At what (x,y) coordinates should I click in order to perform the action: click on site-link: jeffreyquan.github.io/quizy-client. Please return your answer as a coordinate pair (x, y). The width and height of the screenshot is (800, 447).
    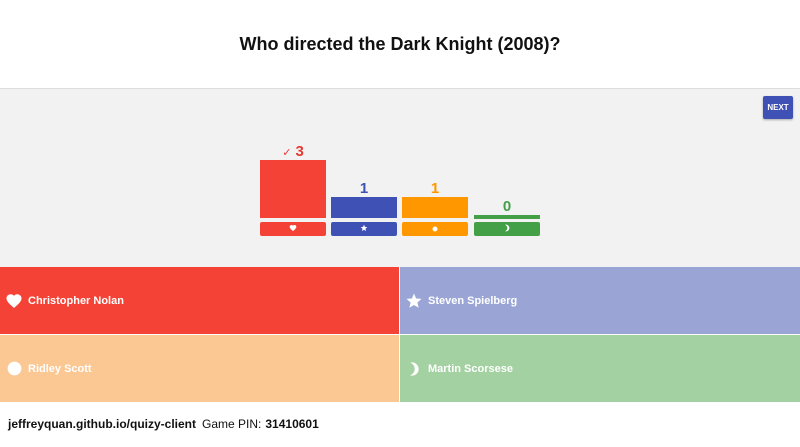
    Looking at the image, I should click on (102, 424).